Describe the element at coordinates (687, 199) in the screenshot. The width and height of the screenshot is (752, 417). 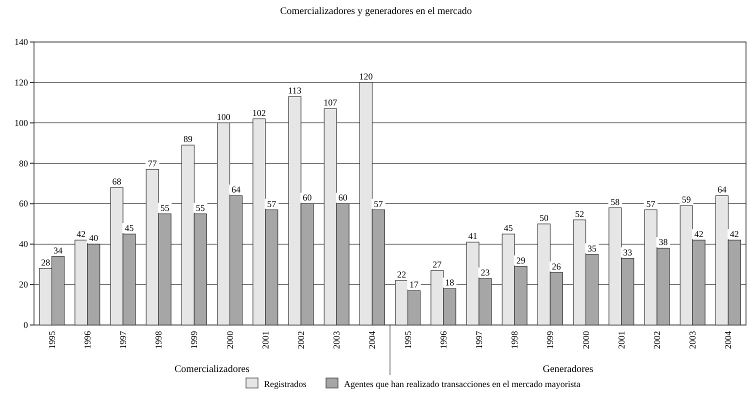
I see `data-label: 59` at that location.